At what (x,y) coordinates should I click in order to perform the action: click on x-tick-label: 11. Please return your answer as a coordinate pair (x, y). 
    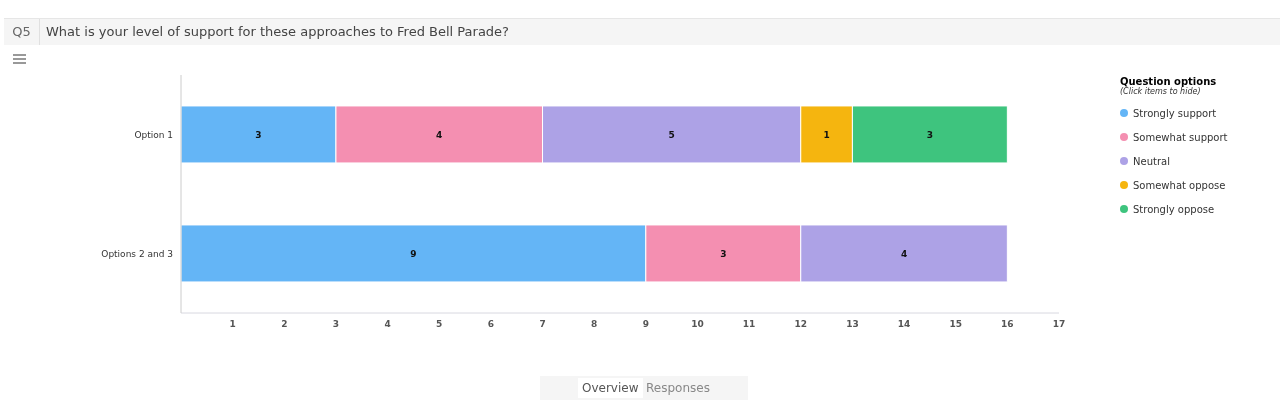
    Looking at the image, I should click on (749, 324).